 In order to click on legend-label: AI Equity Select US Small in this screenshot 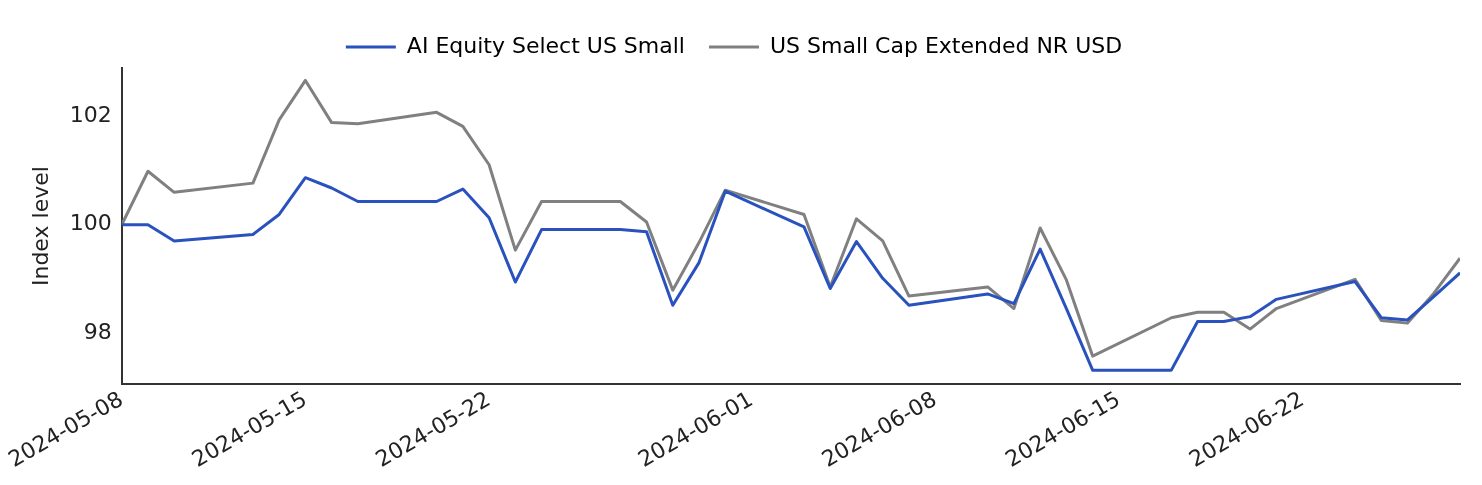, I will do `click(545, 45)`.